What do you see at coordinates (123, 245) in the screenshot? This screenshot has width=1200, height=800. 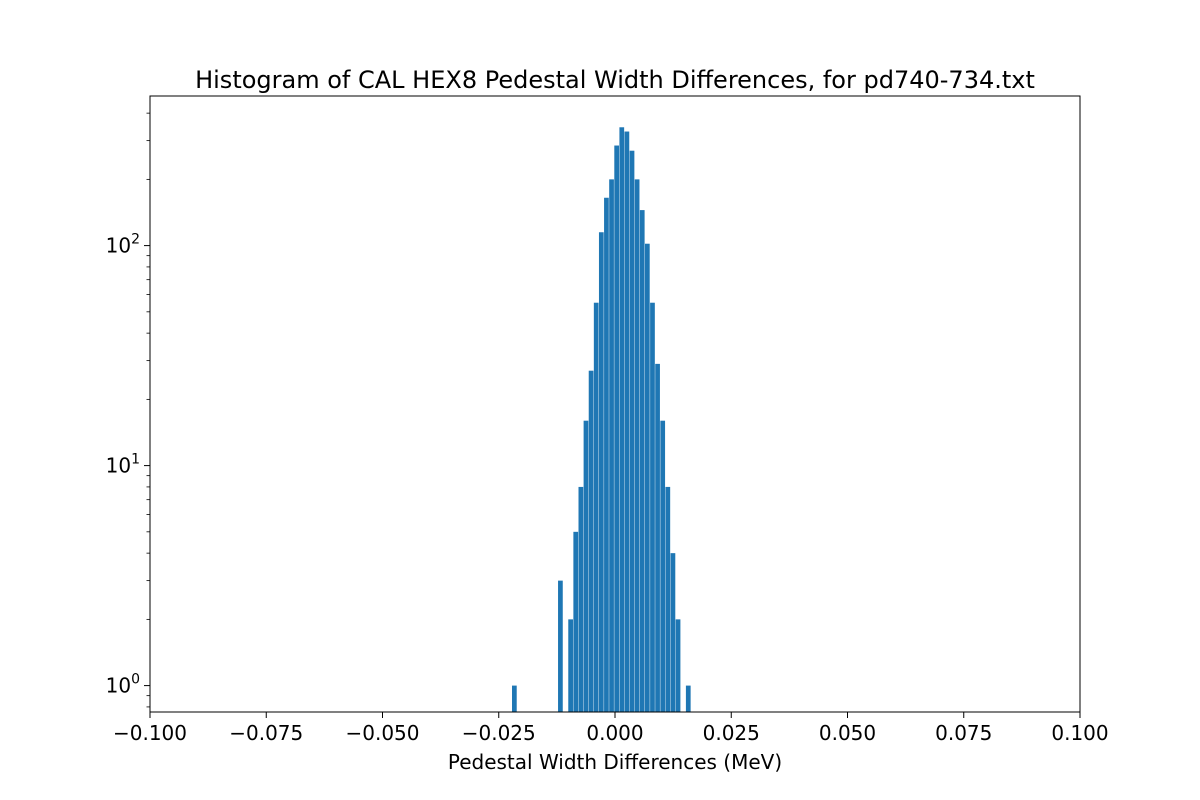 I see `y-tick-label: 10²` at bounding box center [123, 245].